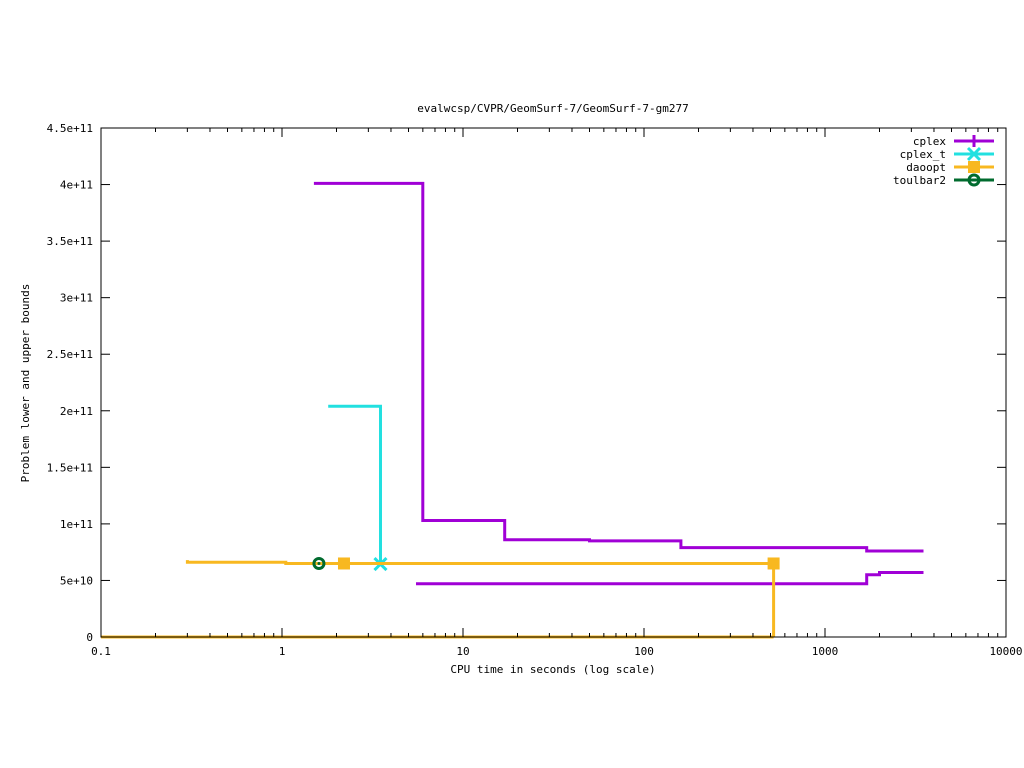 This screenshot has width=1024, height=768. Describe the element at coordinates (76, 298) in the screenshot. I see `y-tick-label: 3e+11` at that location.